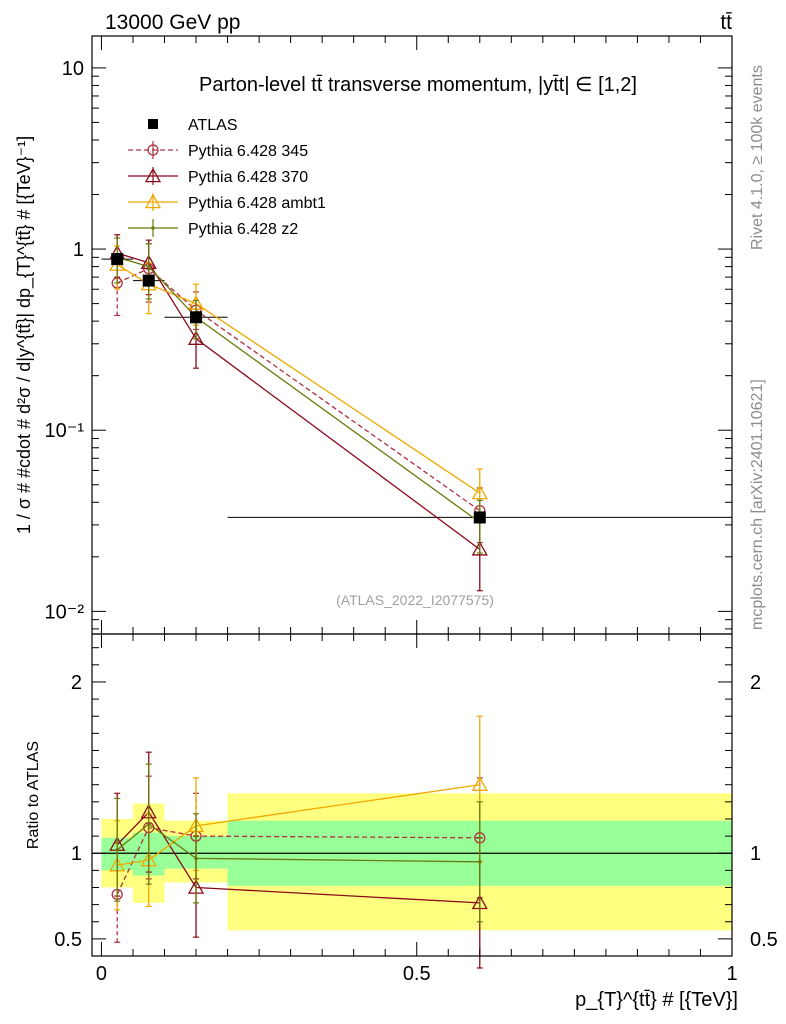 The image size is (786, 1024). I want to click on legend-label-0: ATLAS, so click(213, 125).